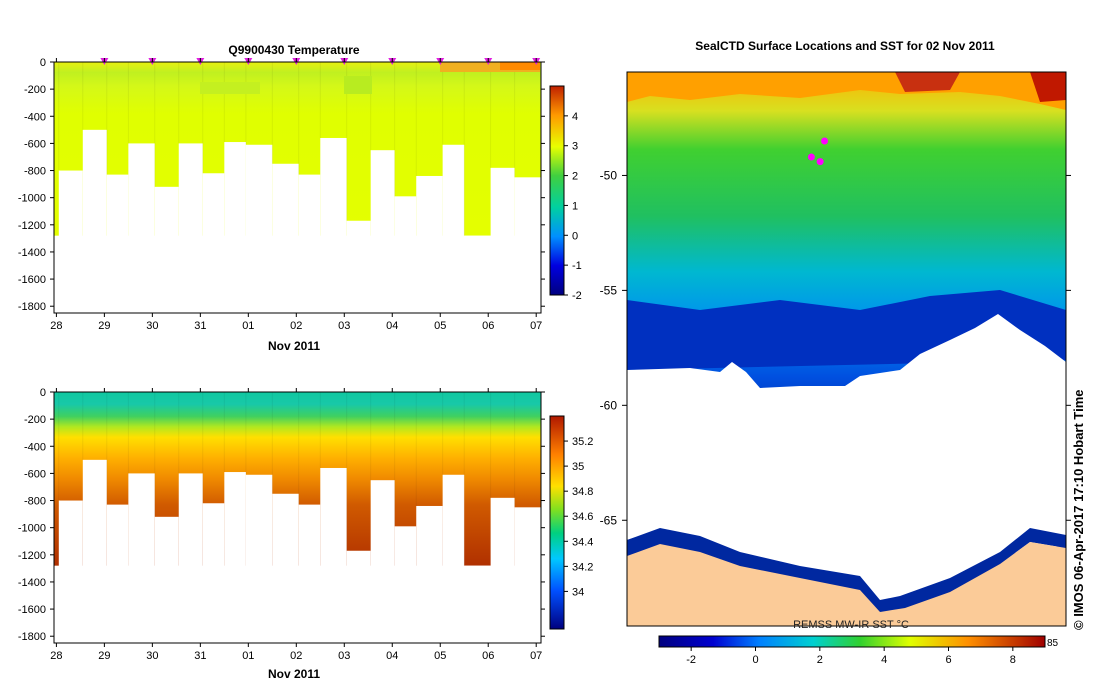 The width and height of the screenshot is (1099, 700). Describe the element at coordinates (691, 660) in the screenshot. I see `sst-colorbar-tick-label: -2` at that location.